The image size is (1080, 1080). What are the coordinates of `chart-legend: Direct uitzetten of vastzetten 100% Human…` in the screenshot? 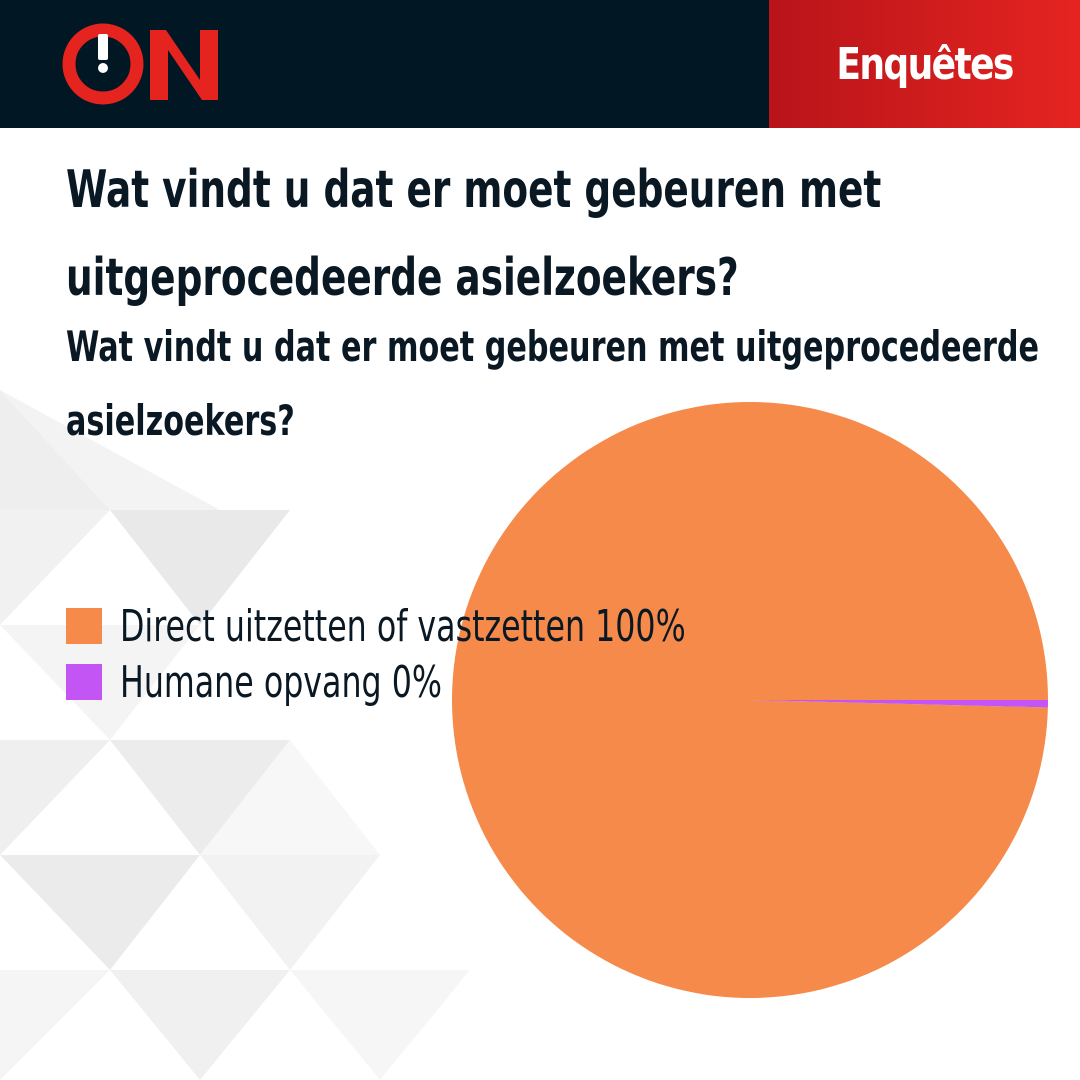 It's located at (486, 654).